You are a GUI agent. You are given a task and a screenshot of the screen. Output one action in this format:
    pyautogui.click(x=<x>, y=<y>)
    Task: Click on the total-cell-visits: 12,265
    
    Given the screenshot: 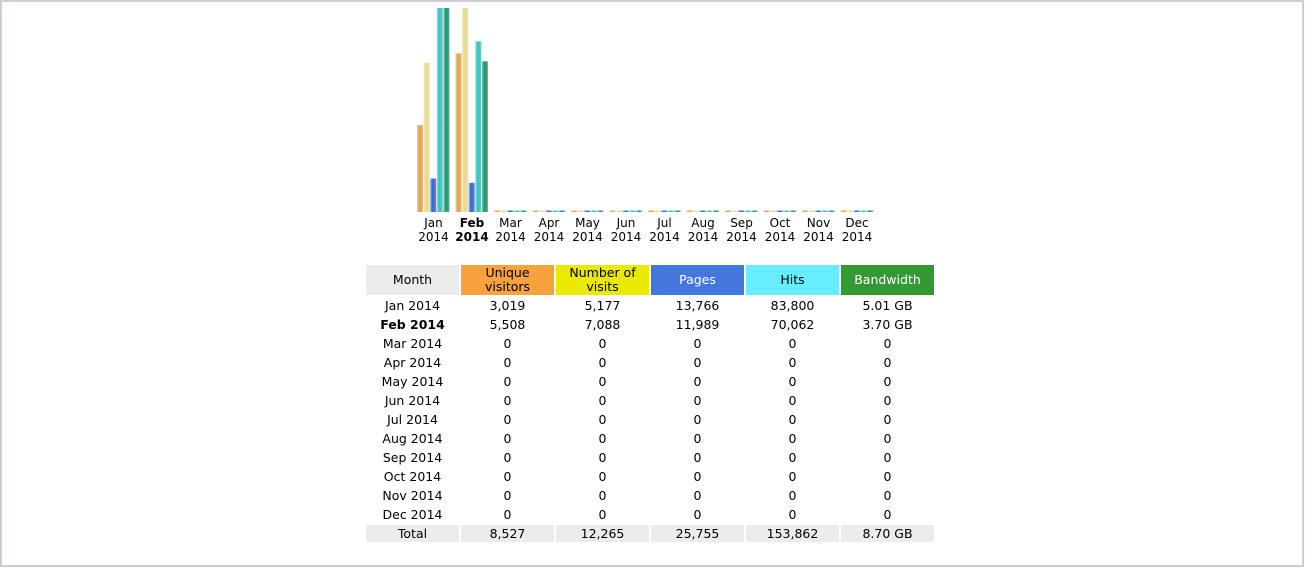 What is the action you would take?
    pyautogui.click(x=602, y=533)
    